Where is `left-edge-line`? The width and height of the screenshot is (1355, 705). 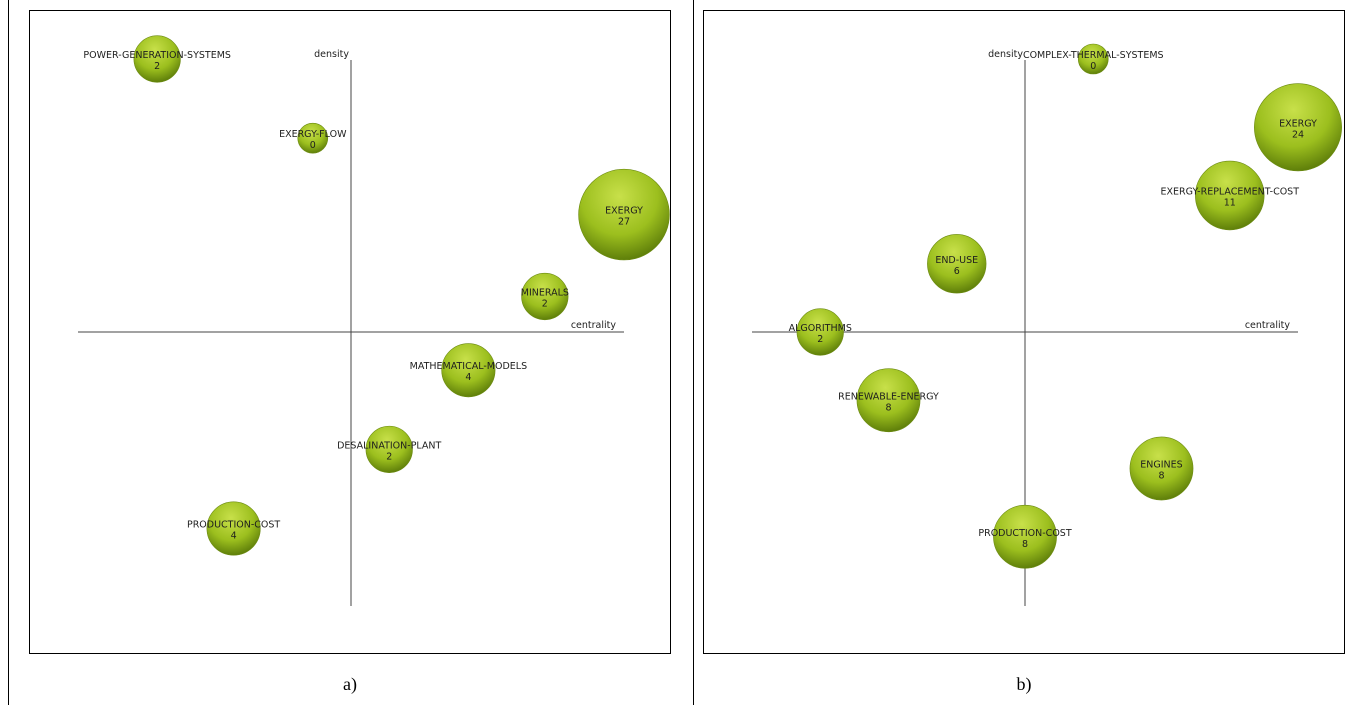
left-edge-line is located at coordinates (8, 352).